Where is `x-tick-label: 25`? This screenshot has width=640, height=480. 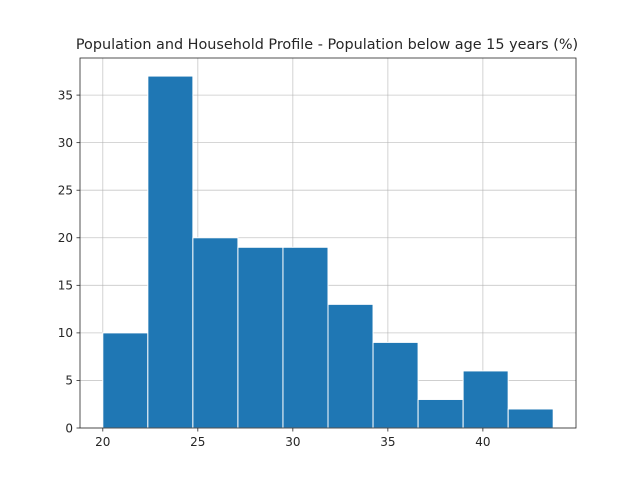 x-tick-label: 25 is located at coordinates (197, 442).